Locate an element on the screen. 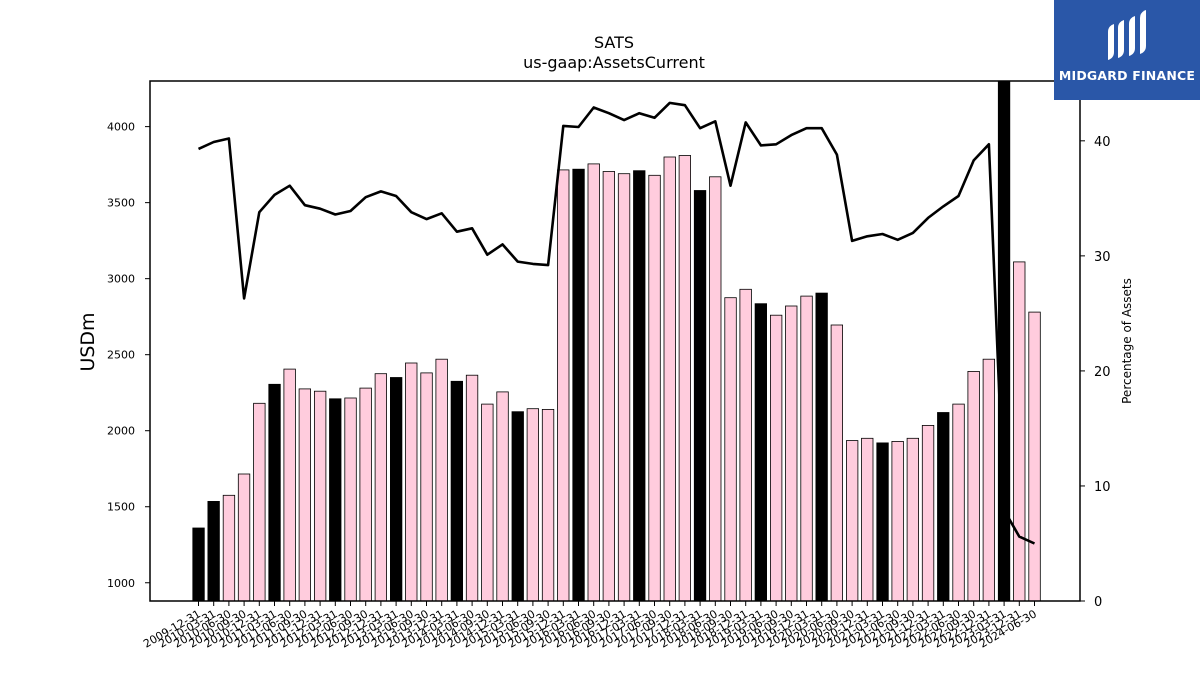 The image size is (1200, 675). midgard-finance-logo: MIDGARD FINANCE is located at coordinates (1127, 50).